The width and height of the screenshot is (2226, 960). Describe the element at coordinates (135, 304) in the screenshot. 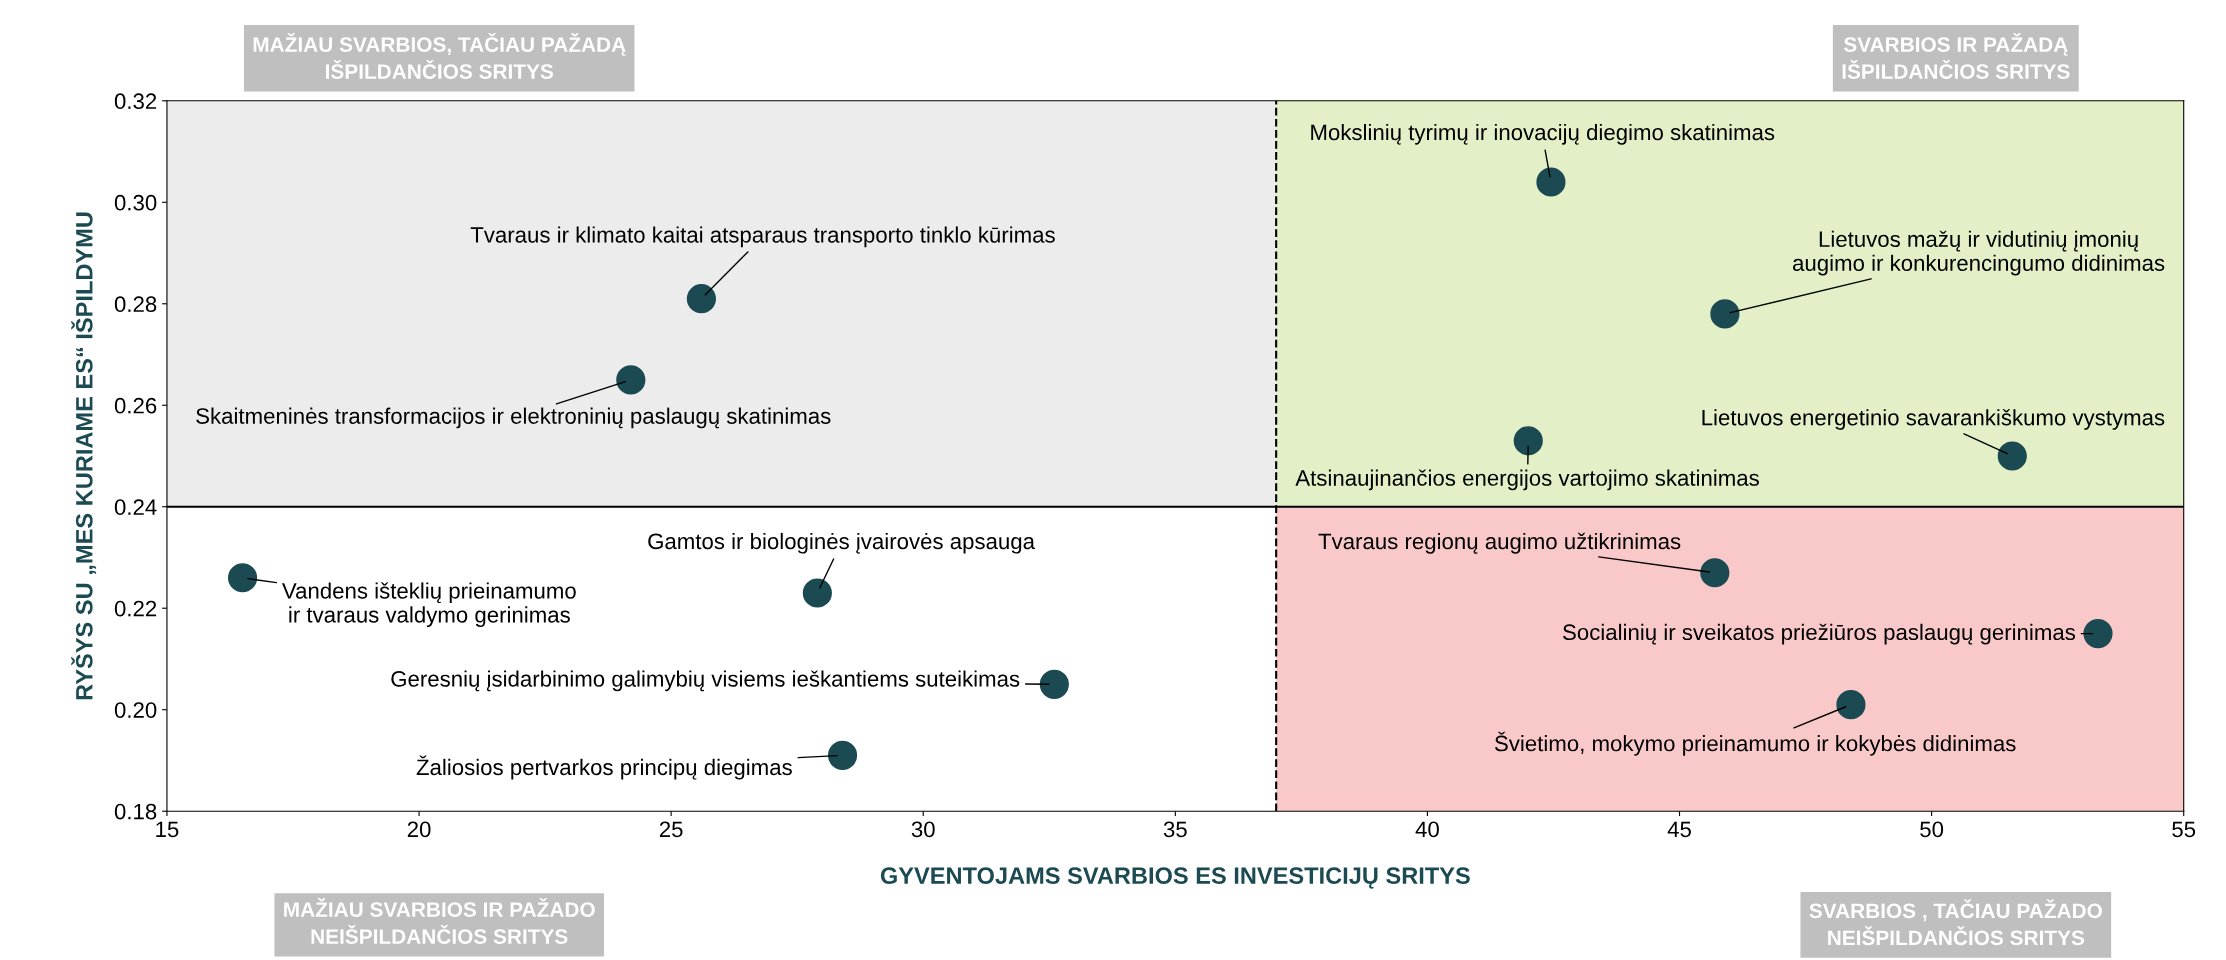

I see `y-tick-label: 0.28` at that location.